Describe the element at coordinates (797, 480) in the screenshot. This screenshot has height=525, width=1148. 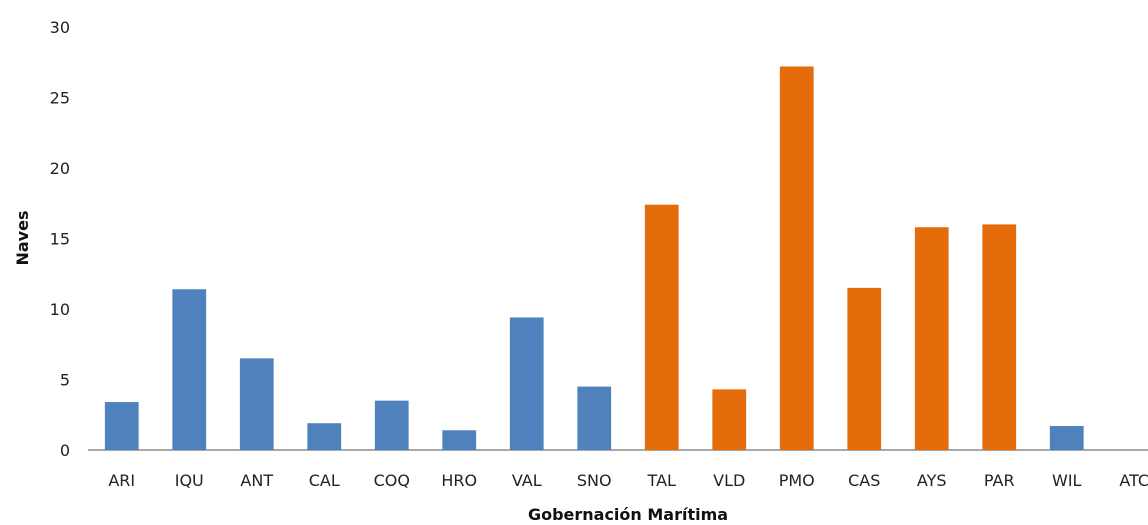
I see `x-tick-label: PMO` at that location.